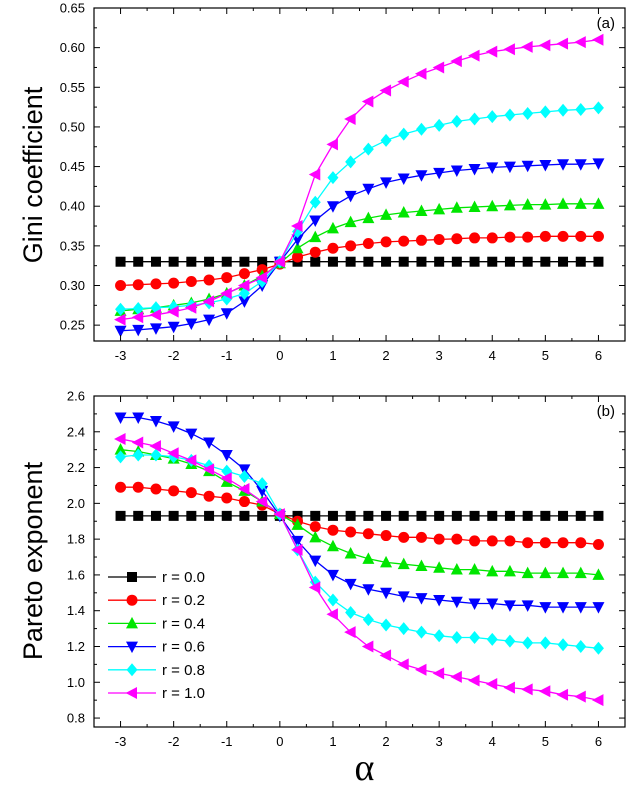 The height and width of the screenshot is (789, 638). Describe the element at coordinates (76, 467) in the screenshot. I see `y-tick-label: 2.2` at that location.